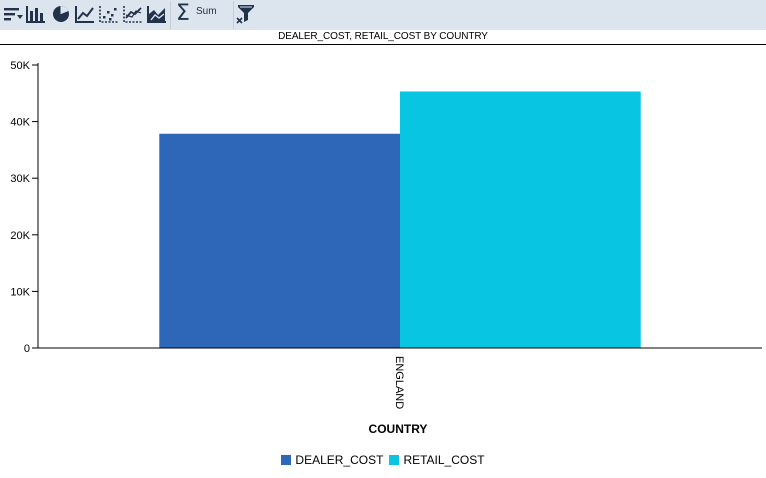 This screenshot has height=478, width=766. Describe the element at coordinates (444, 460) in the screenshot. I see `legend-label: RETAIL_COST` at that location.